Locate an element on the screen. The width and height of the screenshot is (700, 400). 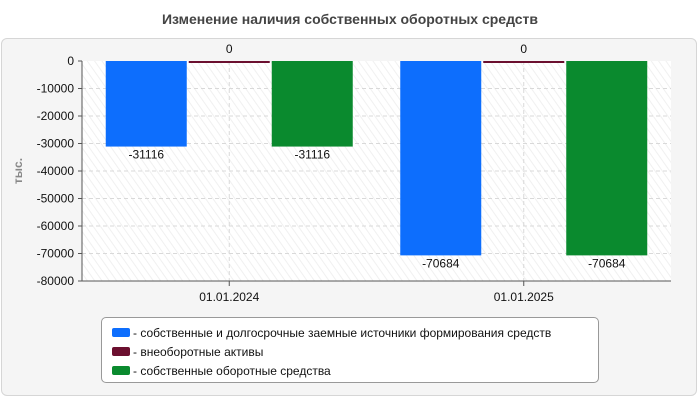
y-tick-label: -50000 is located at coordinates (56, 199).